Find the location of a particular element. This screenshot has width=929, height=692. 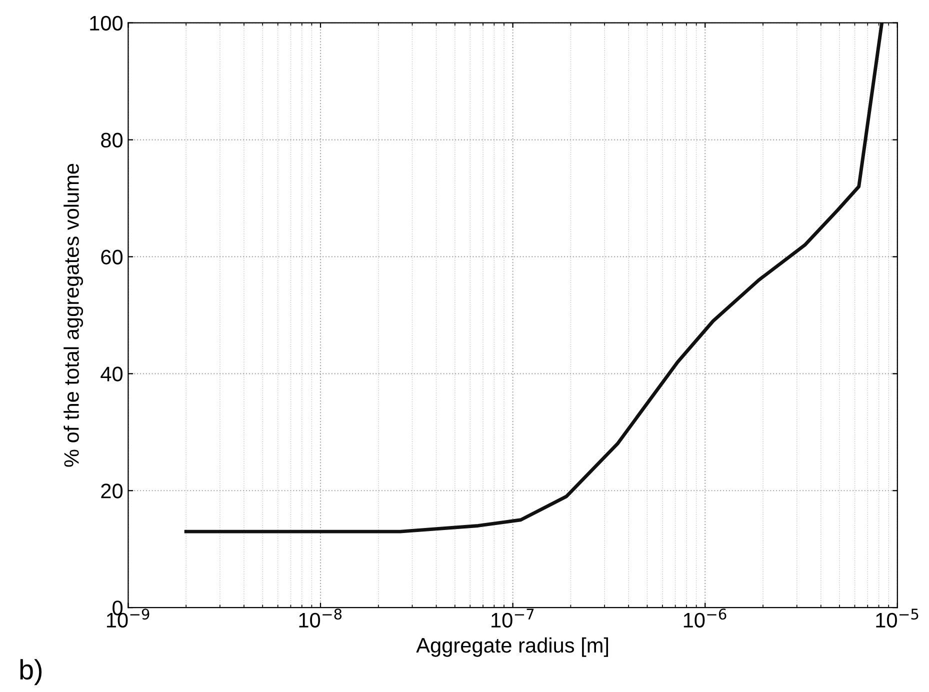

y-tick-label: 60 is located at coordinates (112, 257).